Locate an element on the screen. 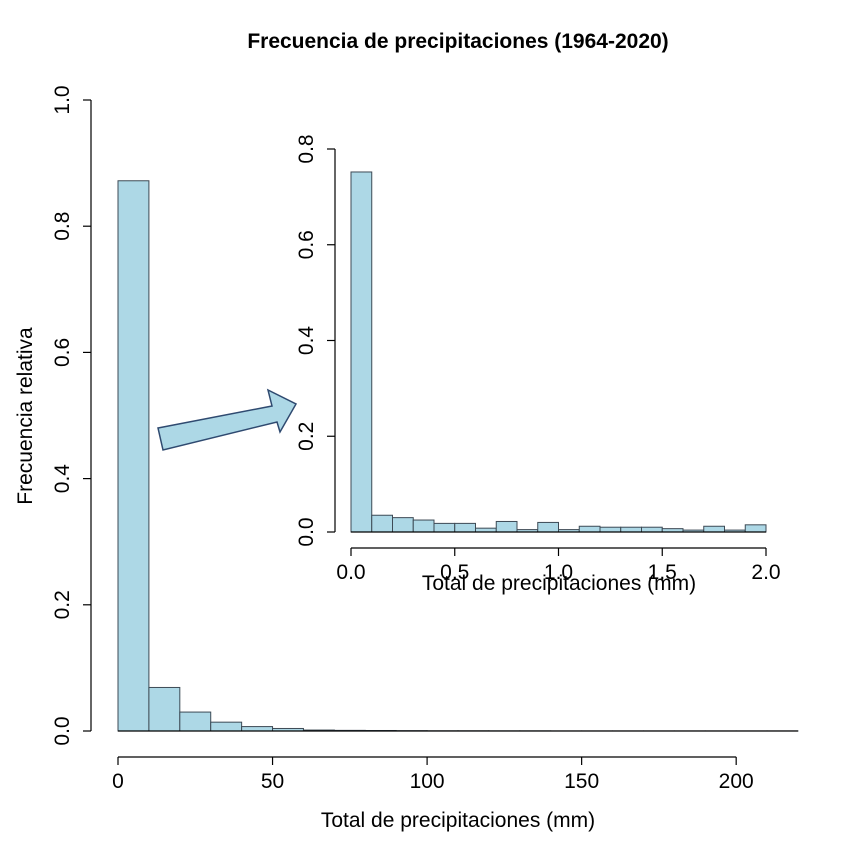 The image size is (866, 851). x-tick-label: 1.5 is located at coordinates (662, 572).